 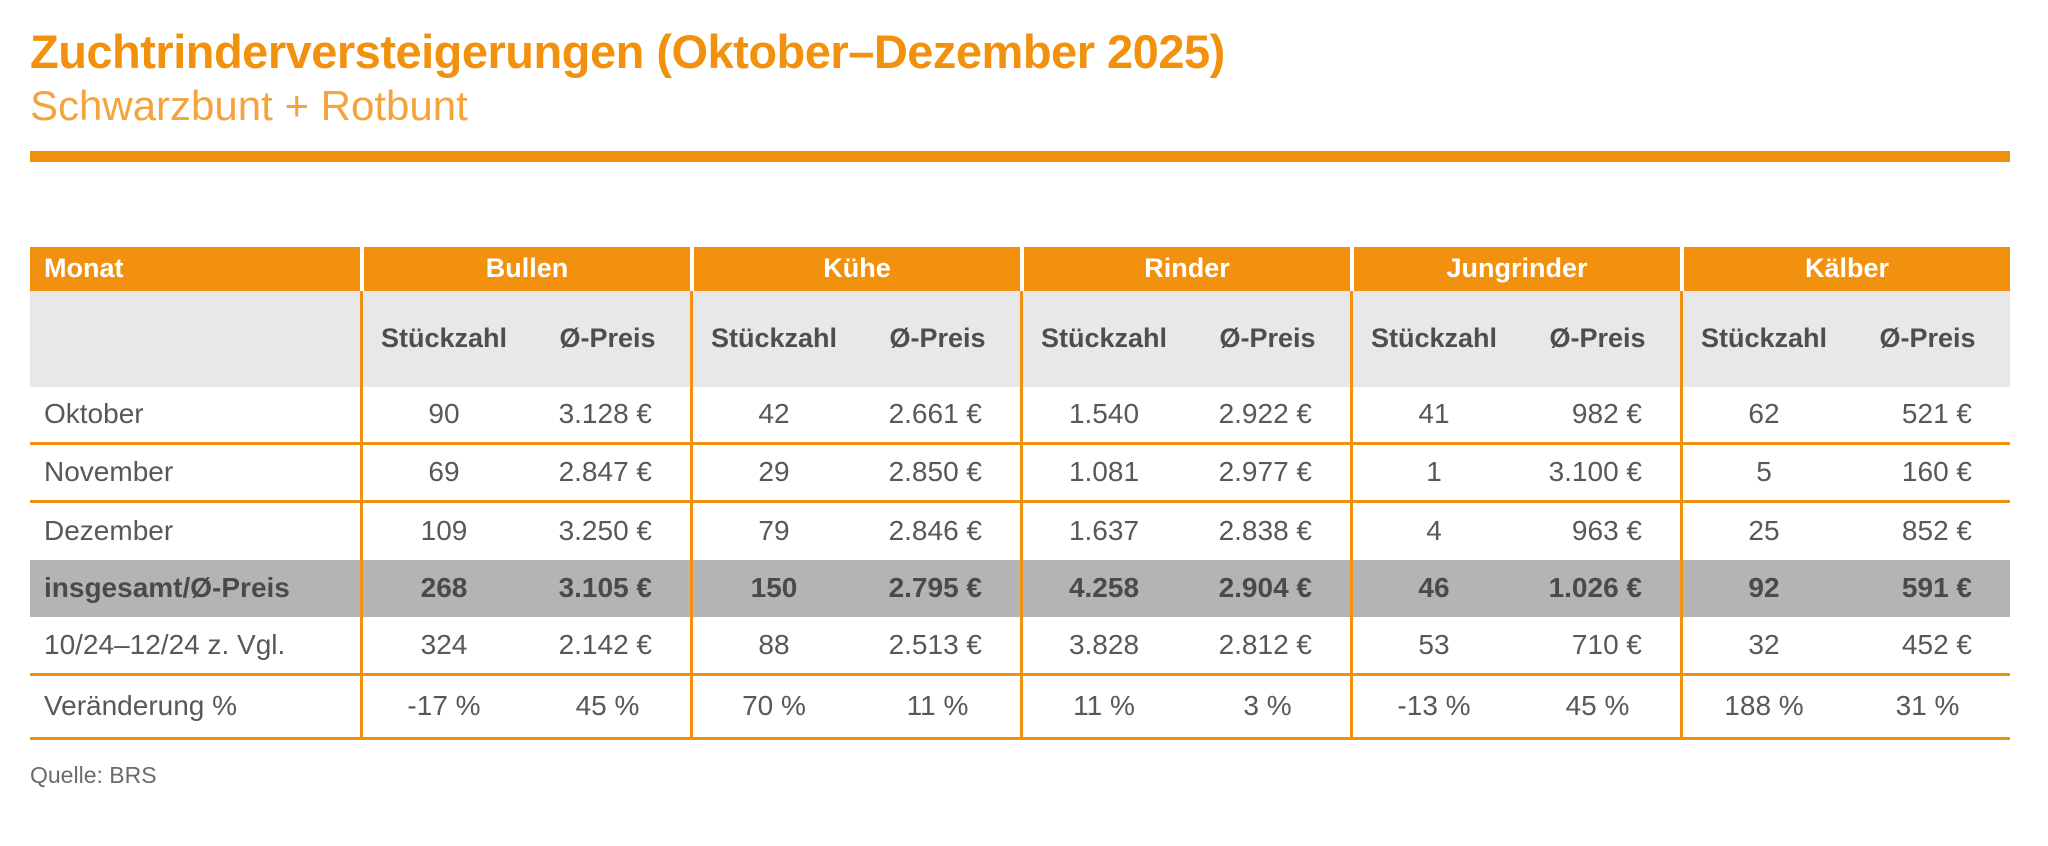 What do you see at coordinates (1927, 416) in the screenshot?
I see `table-cell: 521 €` at bounding box center [1927, 416].